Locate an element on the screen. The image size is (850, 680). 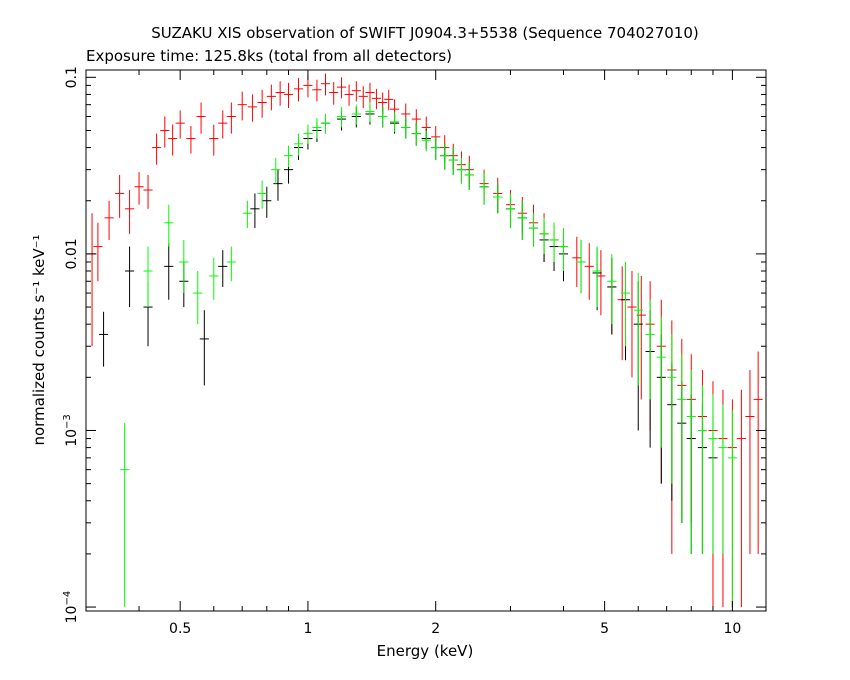
x-tick-label: 5 is located at coordinates (604, 629).